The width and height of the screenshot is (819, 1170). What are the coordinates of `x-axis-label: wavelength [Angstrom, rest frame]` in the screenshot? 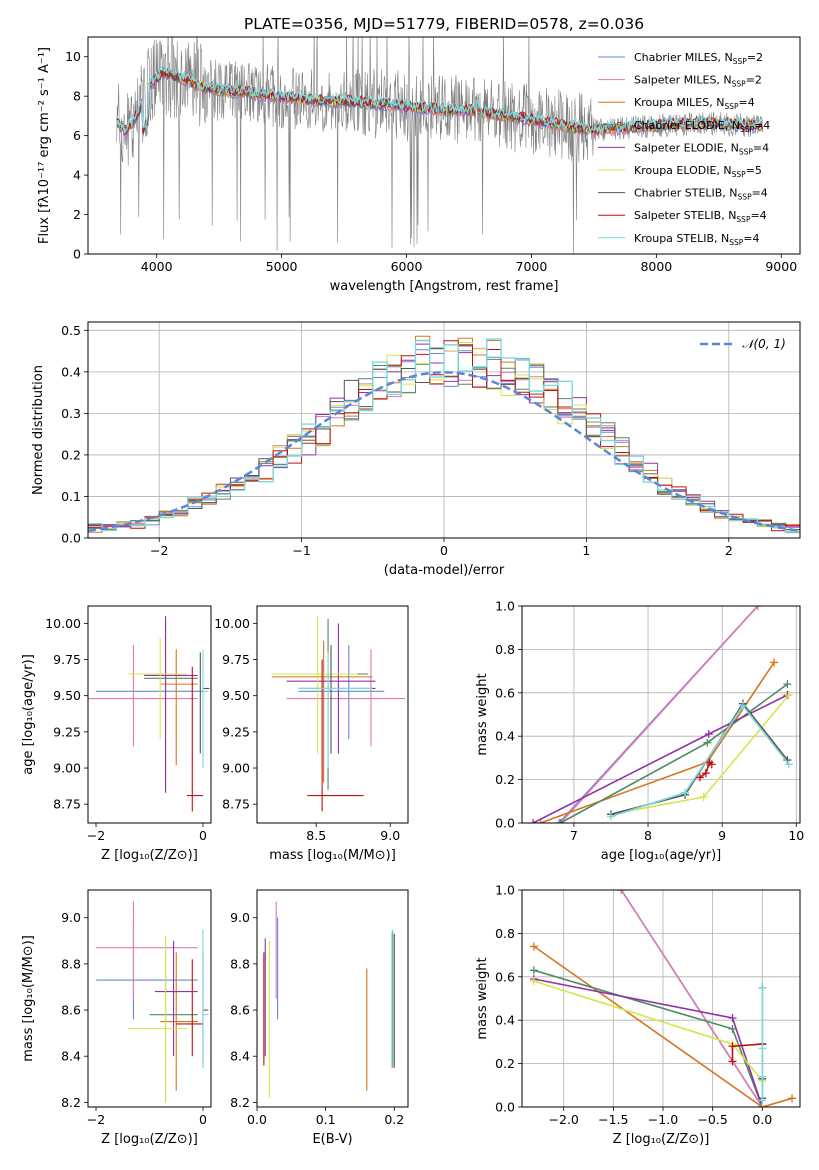 It's located at (444, 286).